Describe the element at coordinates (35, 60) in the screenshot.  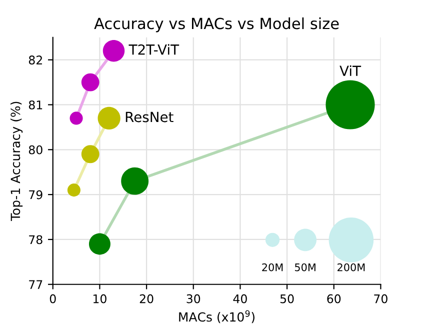
I see `y-tick-label: 82` at that location.